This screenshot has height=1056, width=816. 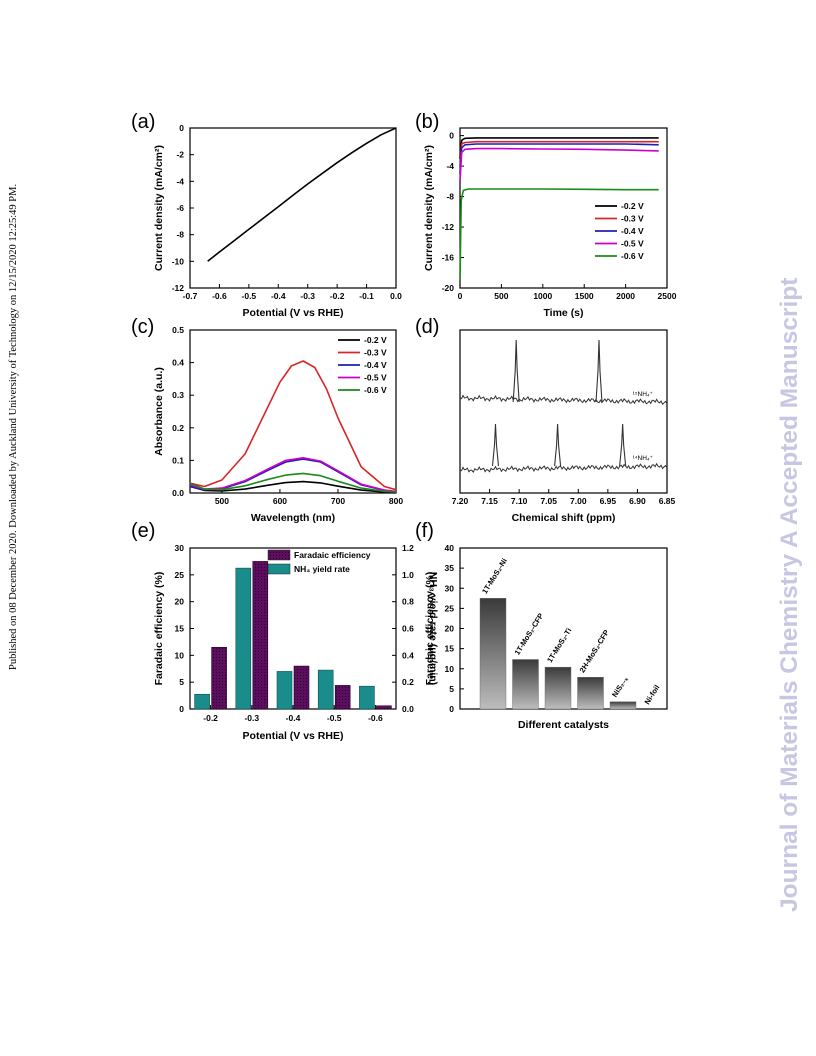 What do you see at coordinates (342, 697) in the screenshot?
I see `bar-faradaic` at bounding box center [342, 697].